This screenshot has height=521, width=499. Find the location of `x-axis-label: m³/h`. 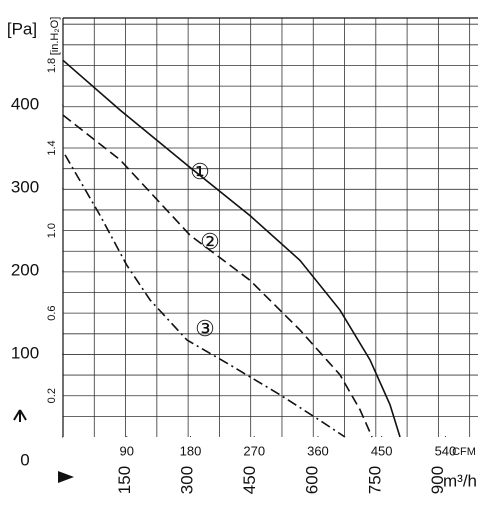

x-axis-label: m³/h is located at coordinates (460, 480).